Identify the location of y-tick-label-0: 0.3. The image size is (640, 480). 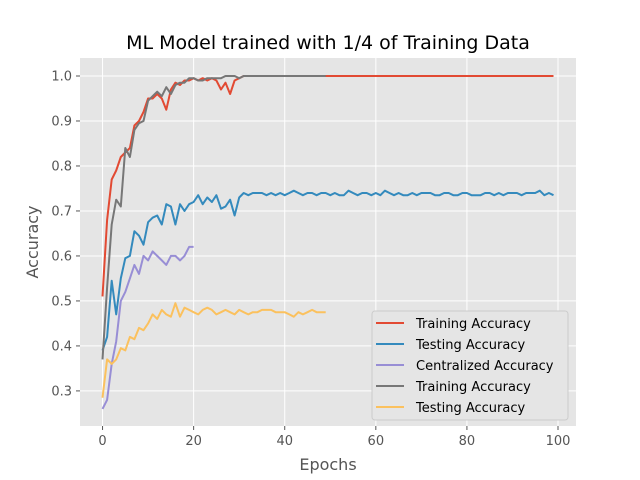
(61, 391).